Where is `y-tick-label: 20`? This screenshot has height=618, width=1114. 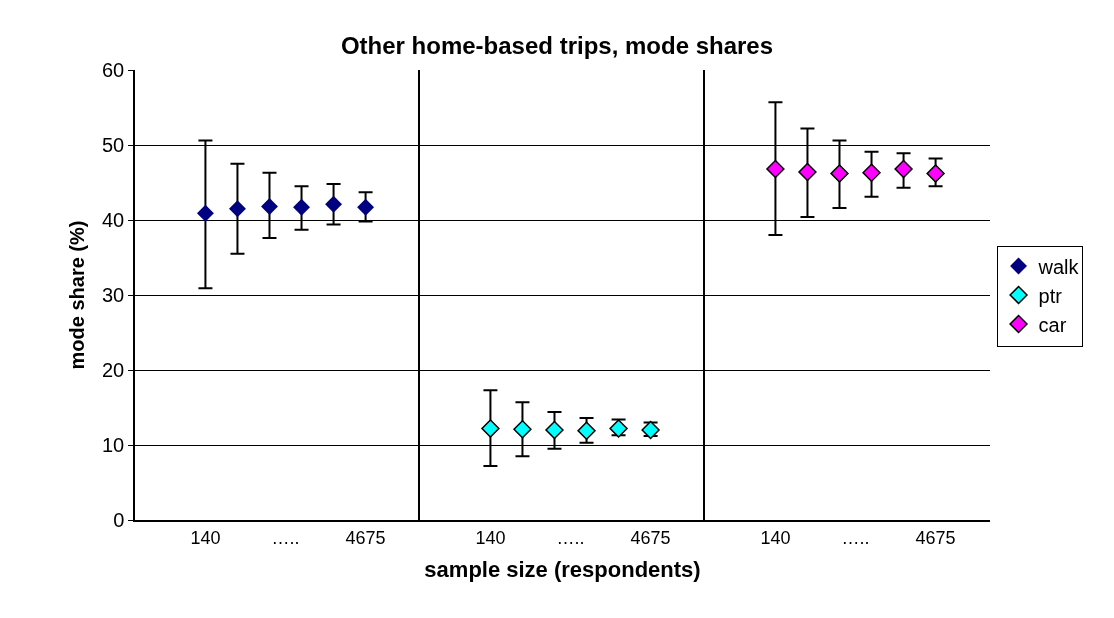
y-tick-label: 20 is located at coordinates (113, 370).